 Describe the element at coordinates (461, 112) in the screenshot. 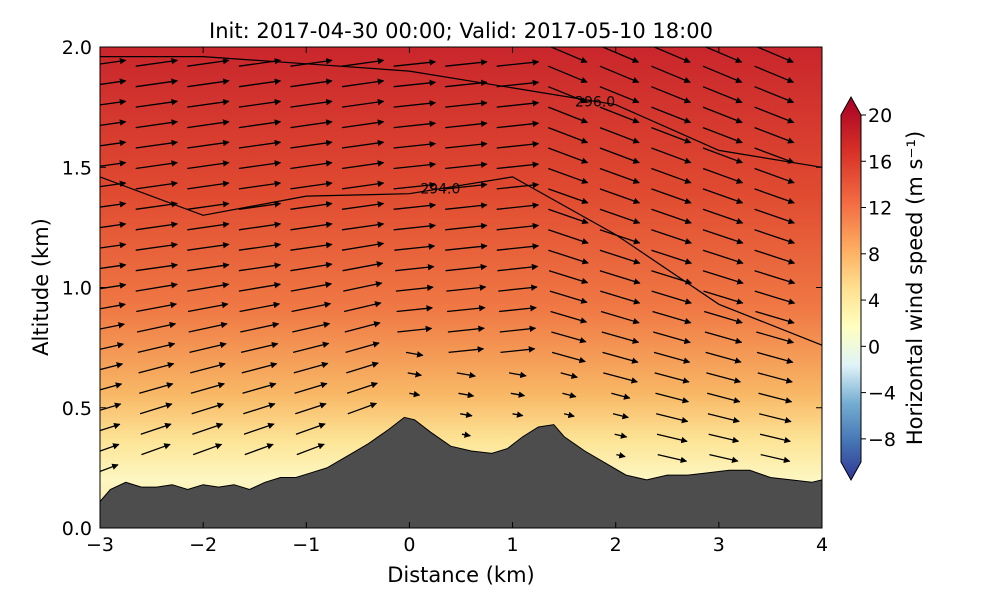

I see `isentrope-line` at that location.